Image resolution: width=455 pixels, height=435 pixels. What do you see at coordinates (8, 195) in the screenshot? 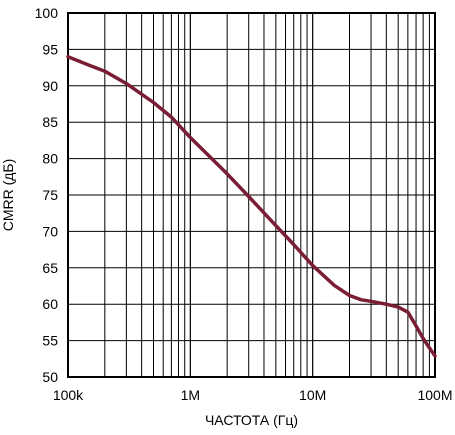
I see `y-axis-title: CMRR (дБ)` at bounding box center [8, 195].